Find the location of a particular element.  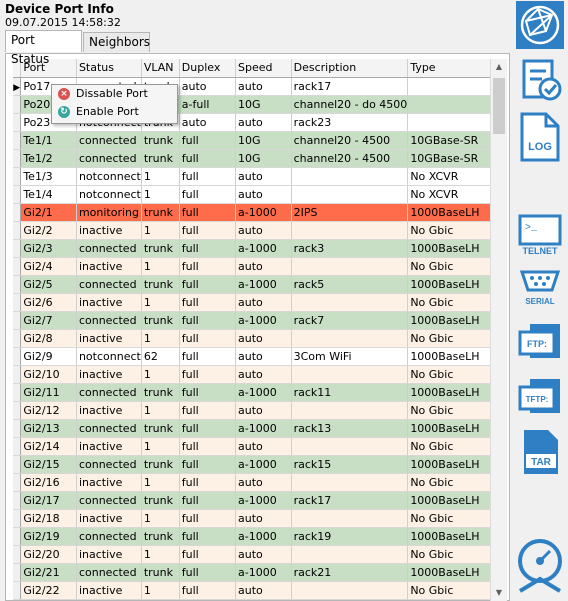

table-row: Gi2/10 inactive 1 full auto No Gbic is located at coordinates (260, 374).